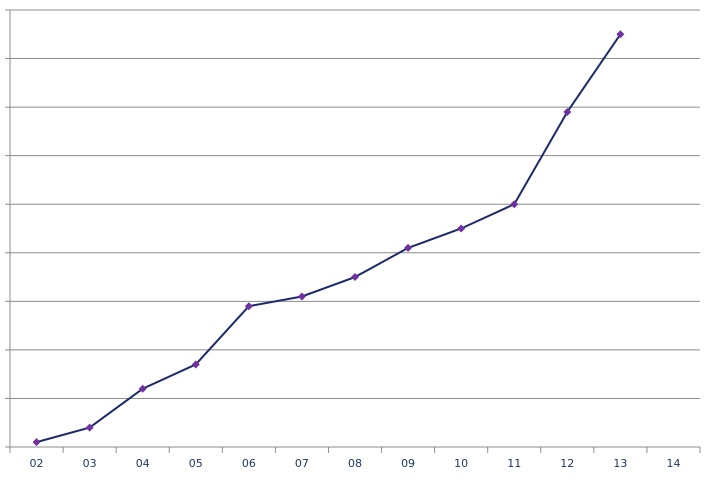 The height and width of the screenshot is (489, 719). What do you see at coordinates (620, 463) in the screenshot?
I see `x-tick-label: 13` at bounding box center [620, 463].